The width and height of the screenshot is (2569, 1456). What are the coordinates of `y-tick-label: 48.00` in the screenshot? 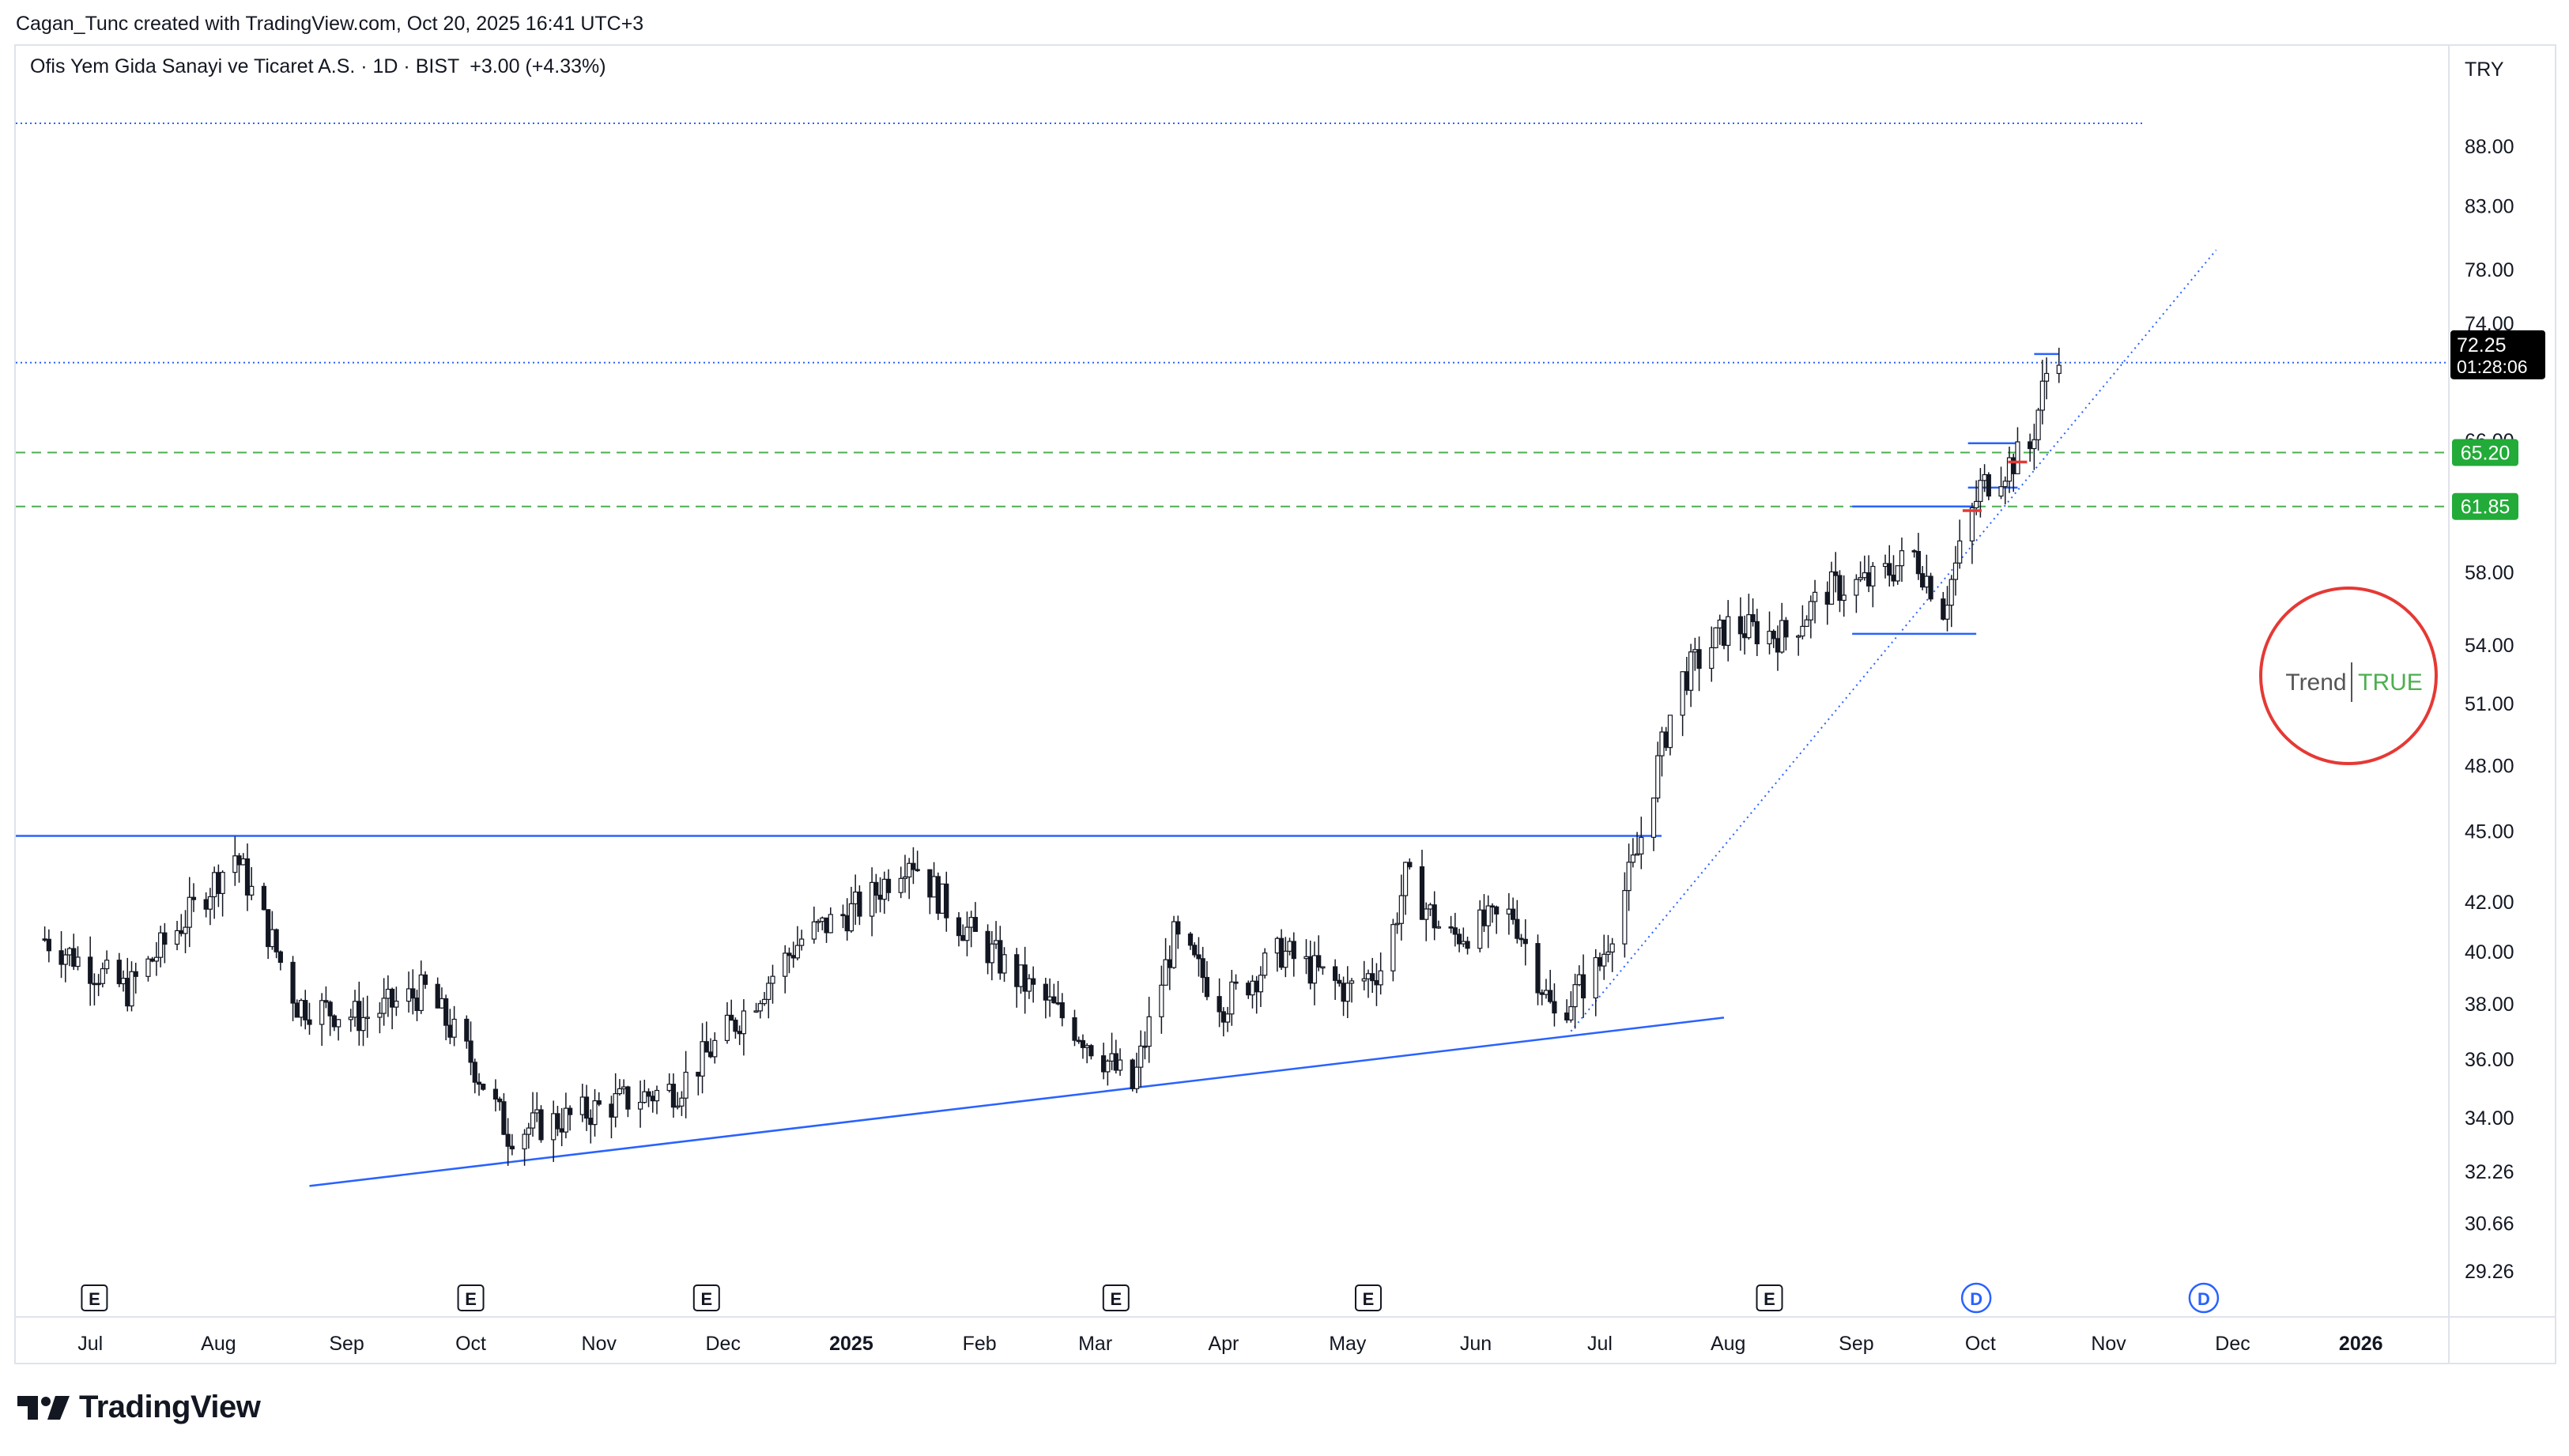 It's located at (2489, 766).